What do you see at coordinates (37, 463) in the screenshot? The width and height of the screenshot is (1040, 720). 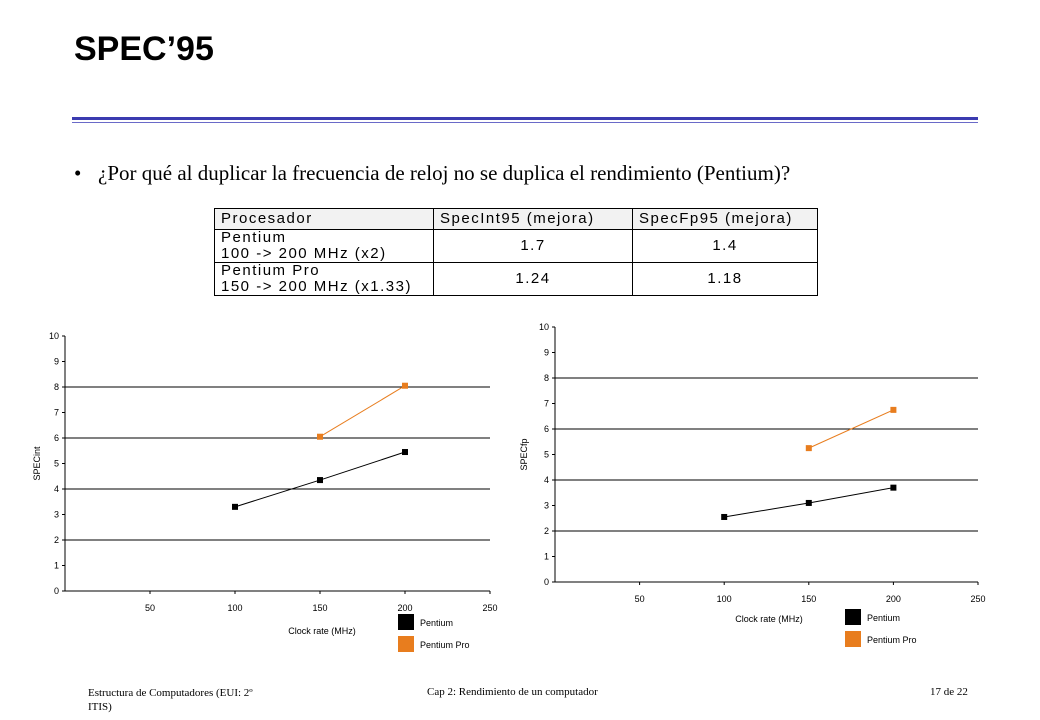 I see `y-axis-label: SPECint` at bounding box center [37, 463].